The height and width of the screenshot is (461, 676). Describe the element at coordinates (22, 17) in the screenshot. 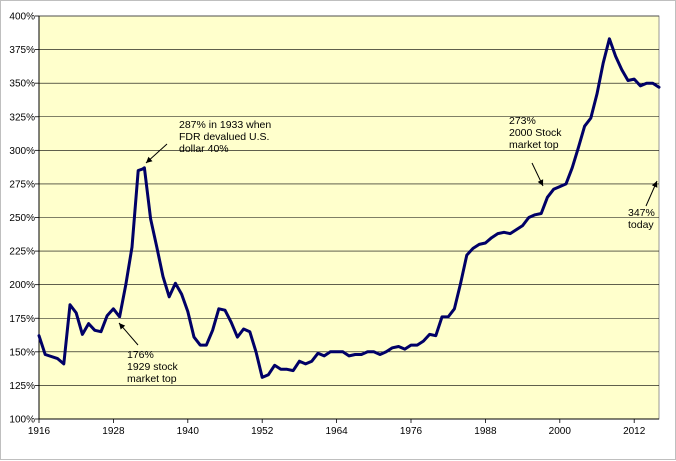

I see `y-tick-label: 400%` at that location.